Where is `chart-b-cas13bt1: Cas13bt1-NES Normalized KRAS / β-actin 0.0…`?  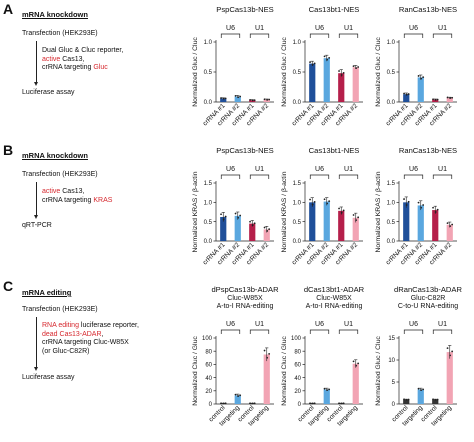
chart-b-cas13bt1: Cas13bt1-NES Normalized KRAS / β-actin 0.0… is located at coordinates (322, 206).